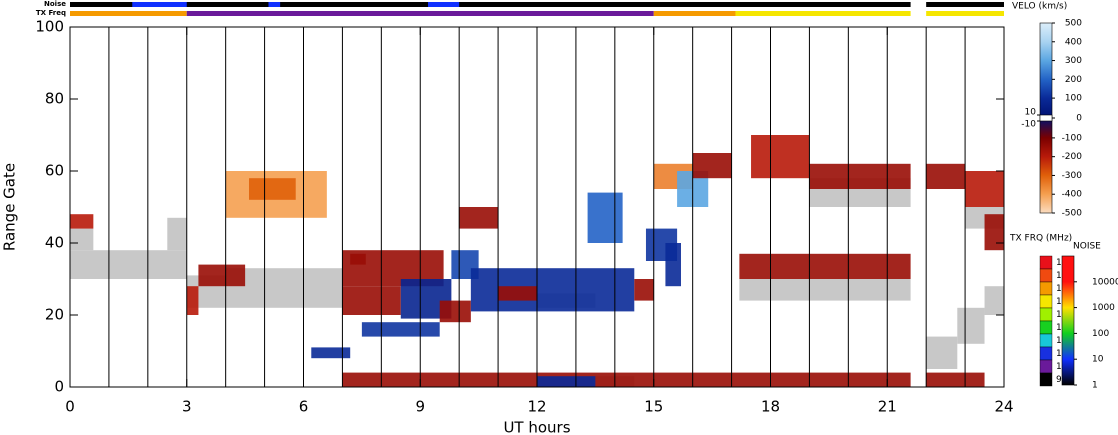 The width and height of the screenshot is (1118, 435). I want to click on noise-colorbar, so click(1068, 320).